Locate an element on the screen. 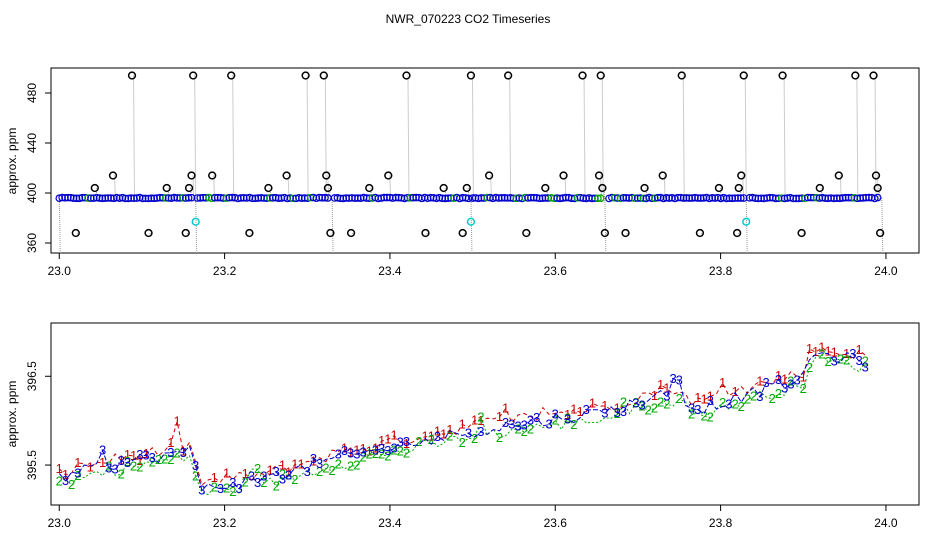  figure-title: NWR_070223 CO2 Timeseries is located at coordinates (468, 19).